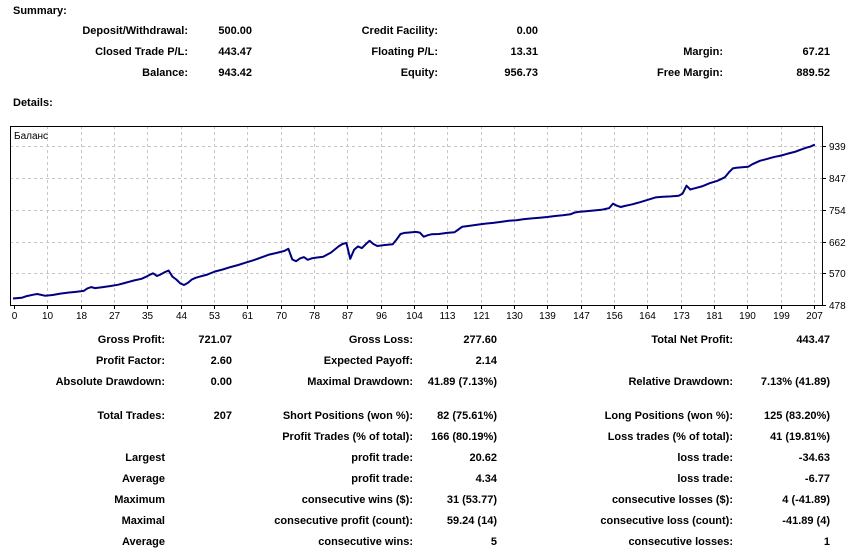 Image resolution: width=849 pixels, height=552 pixels. What do you see at coordinates (235, 73) in the screenshot?
I see `summary-value: 943.42` at bounding box center [235, 73].